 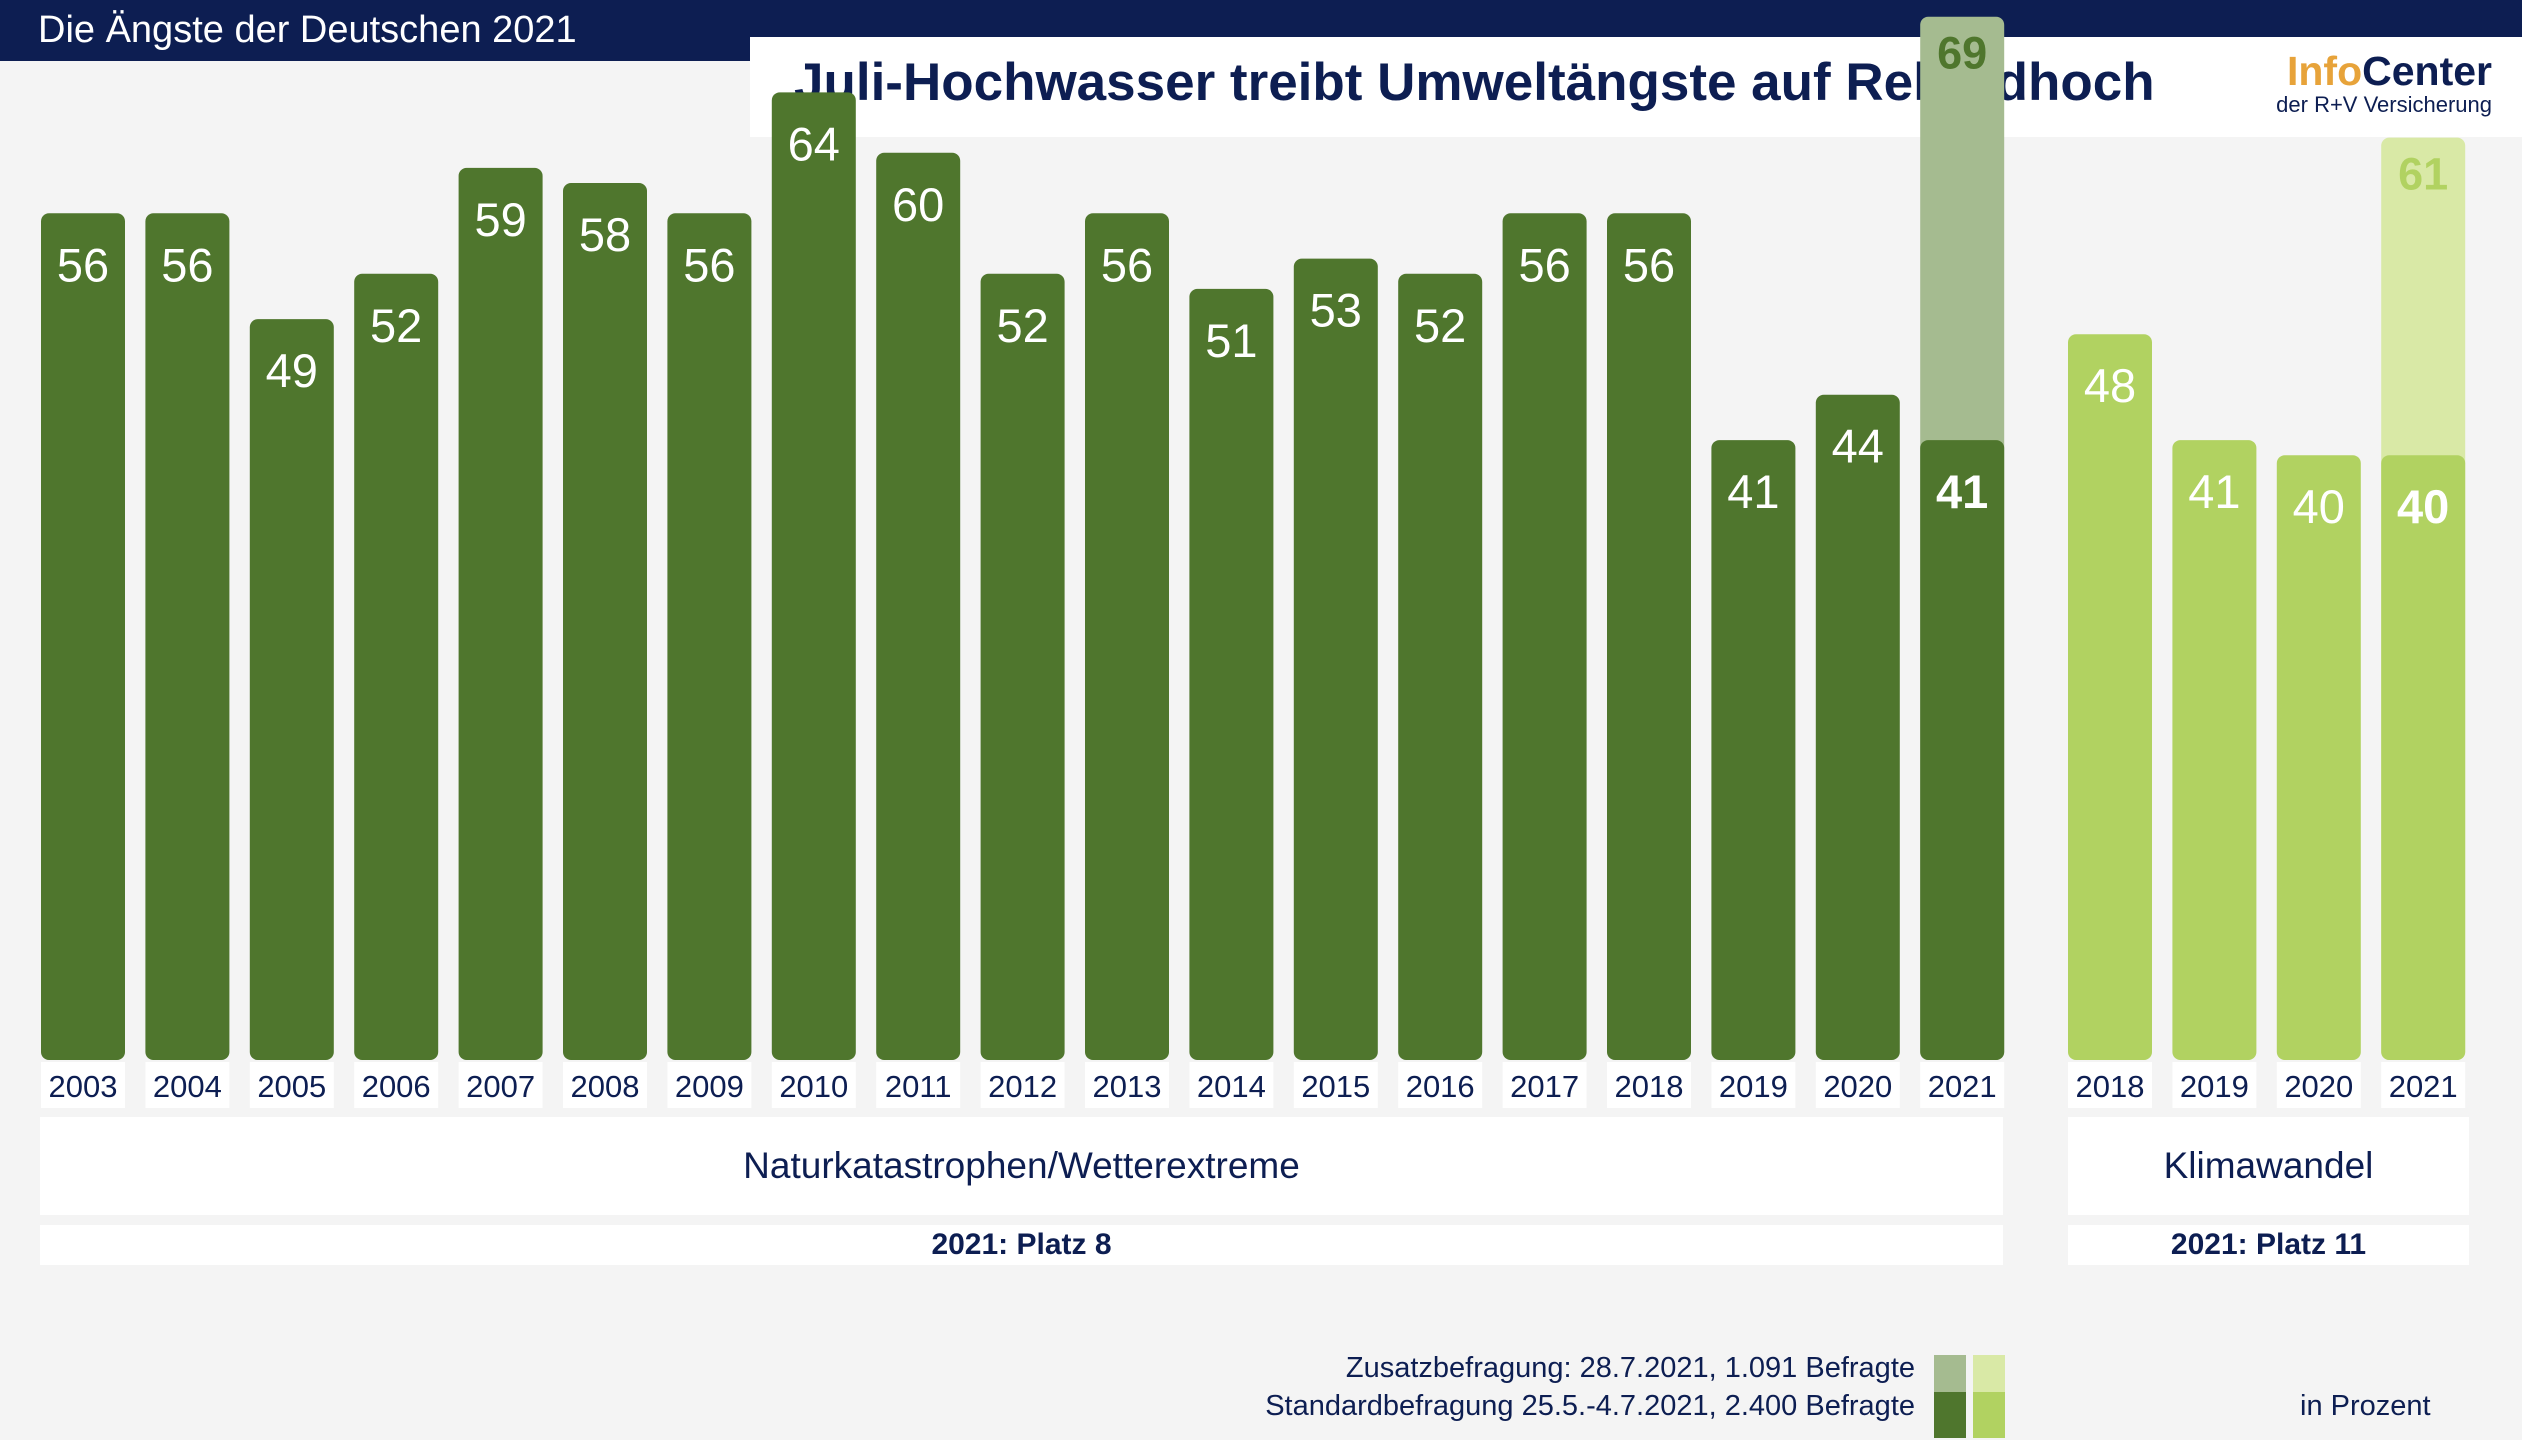 I want to click on rank-label-klima: 2021: Platz 11, so click(x=2268, y=1244).